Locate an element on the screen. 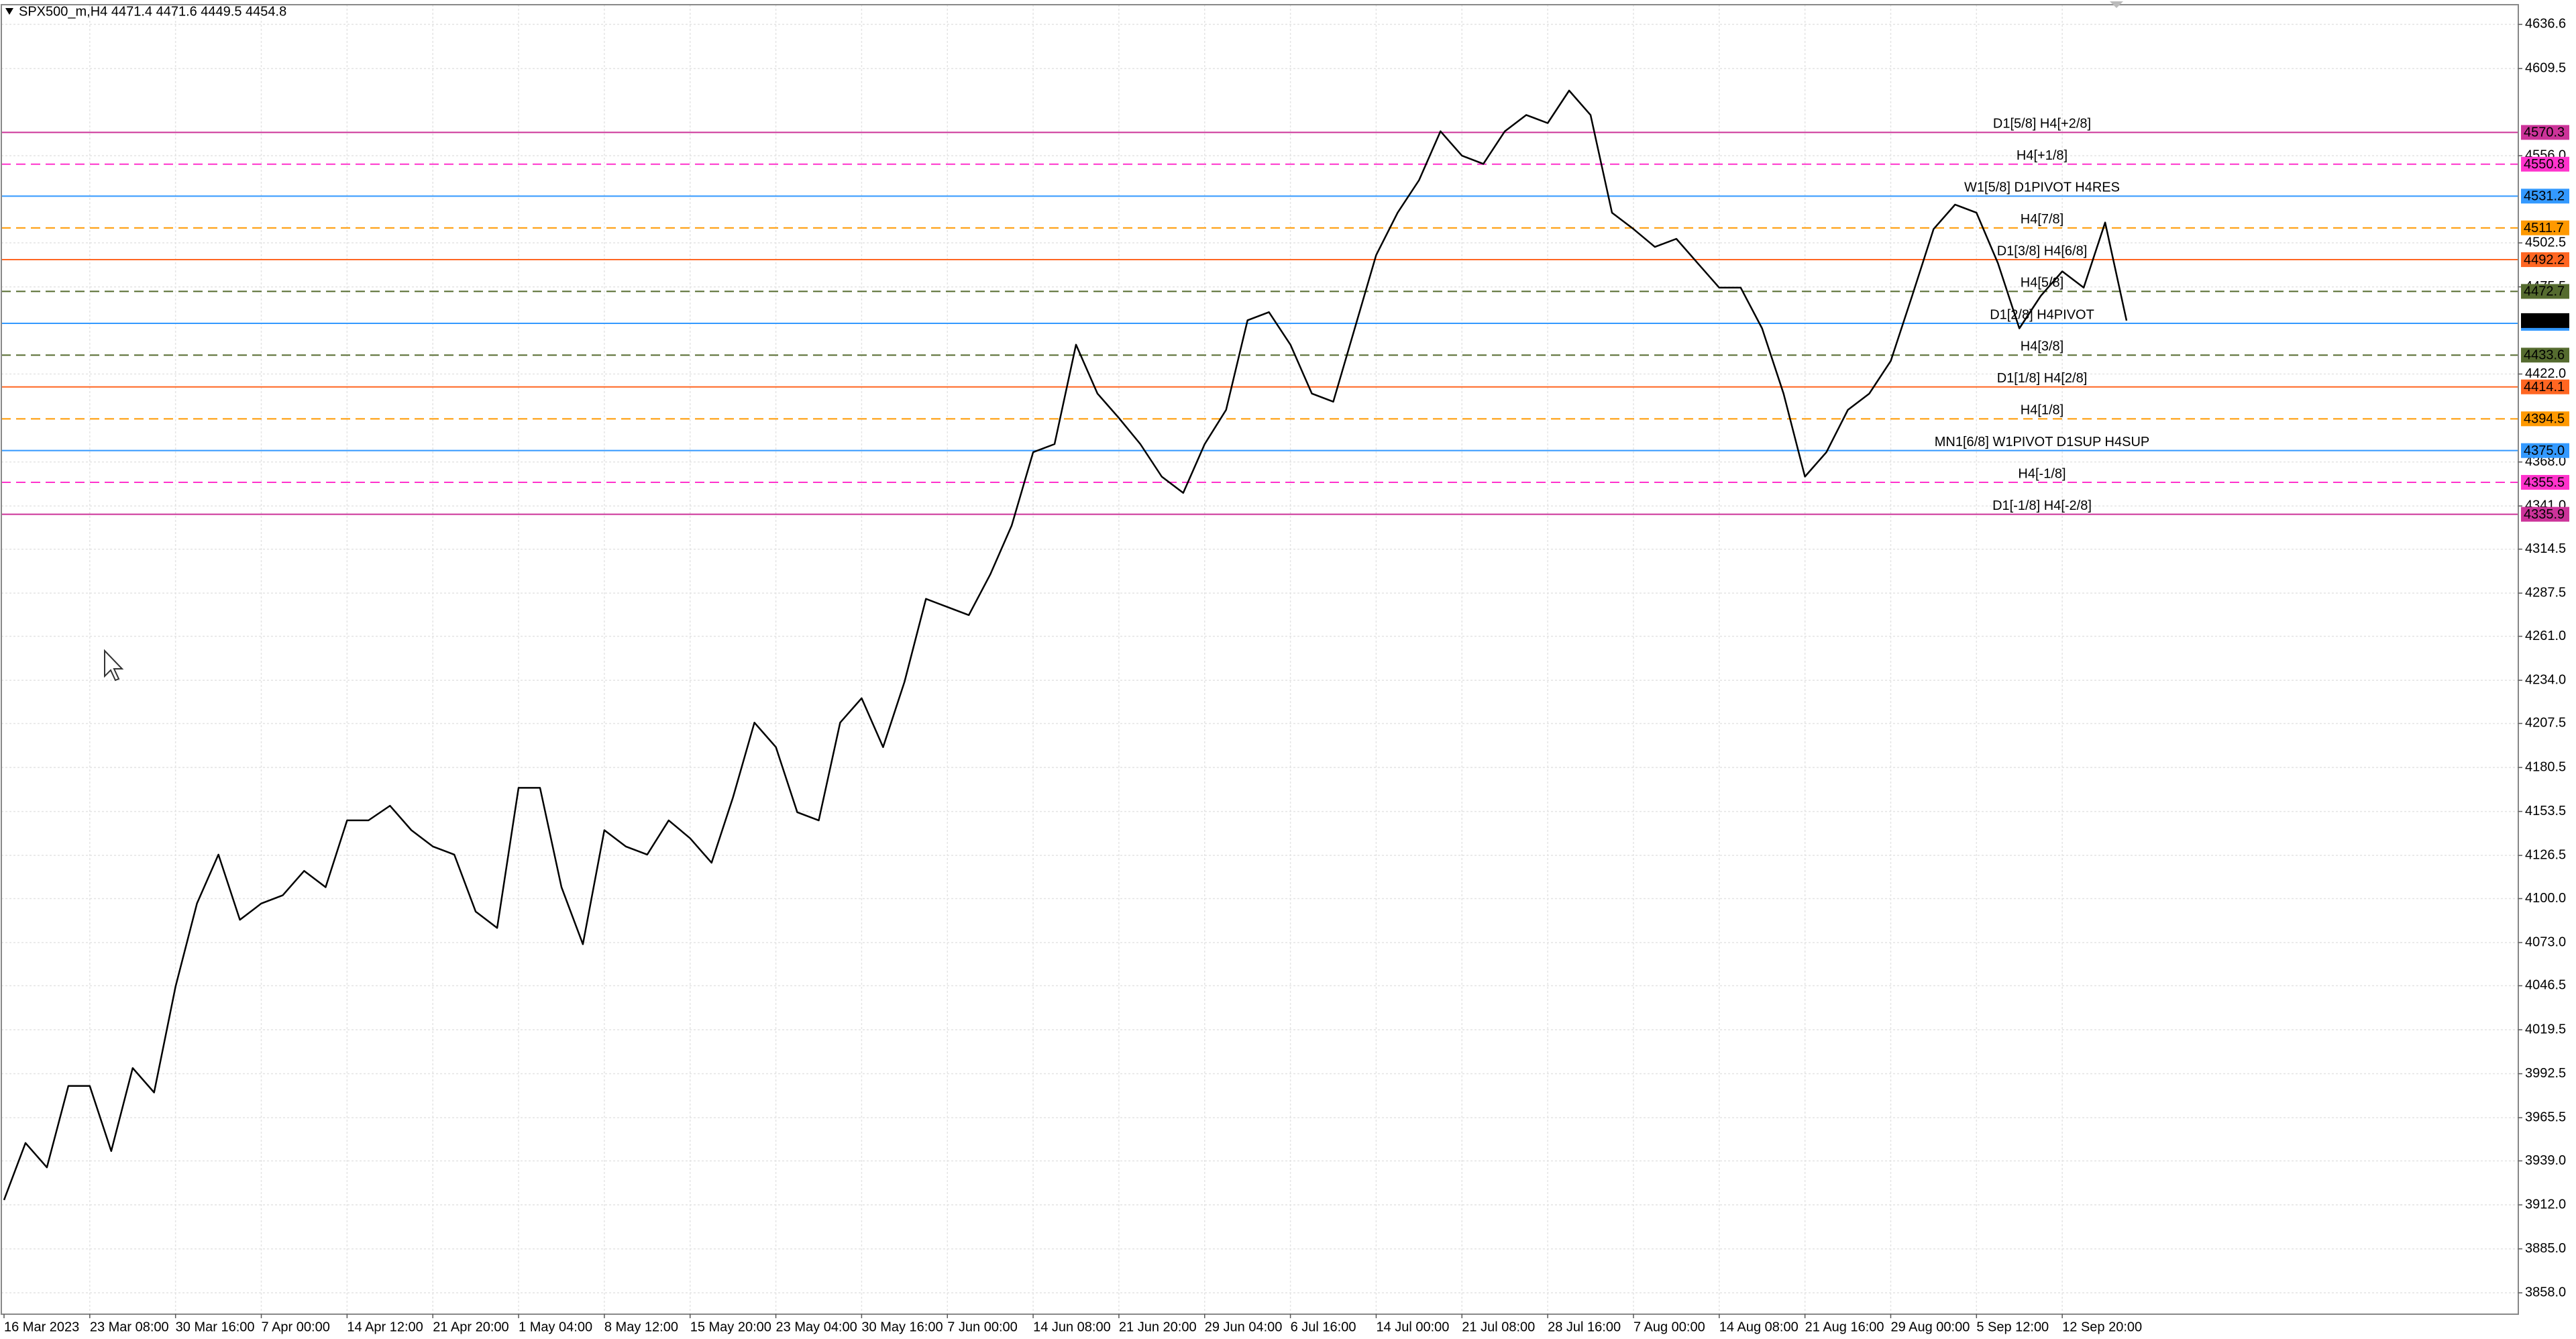  x-tick-label: 12 Sep 20:00 is located at coordinates (2102, 1327).